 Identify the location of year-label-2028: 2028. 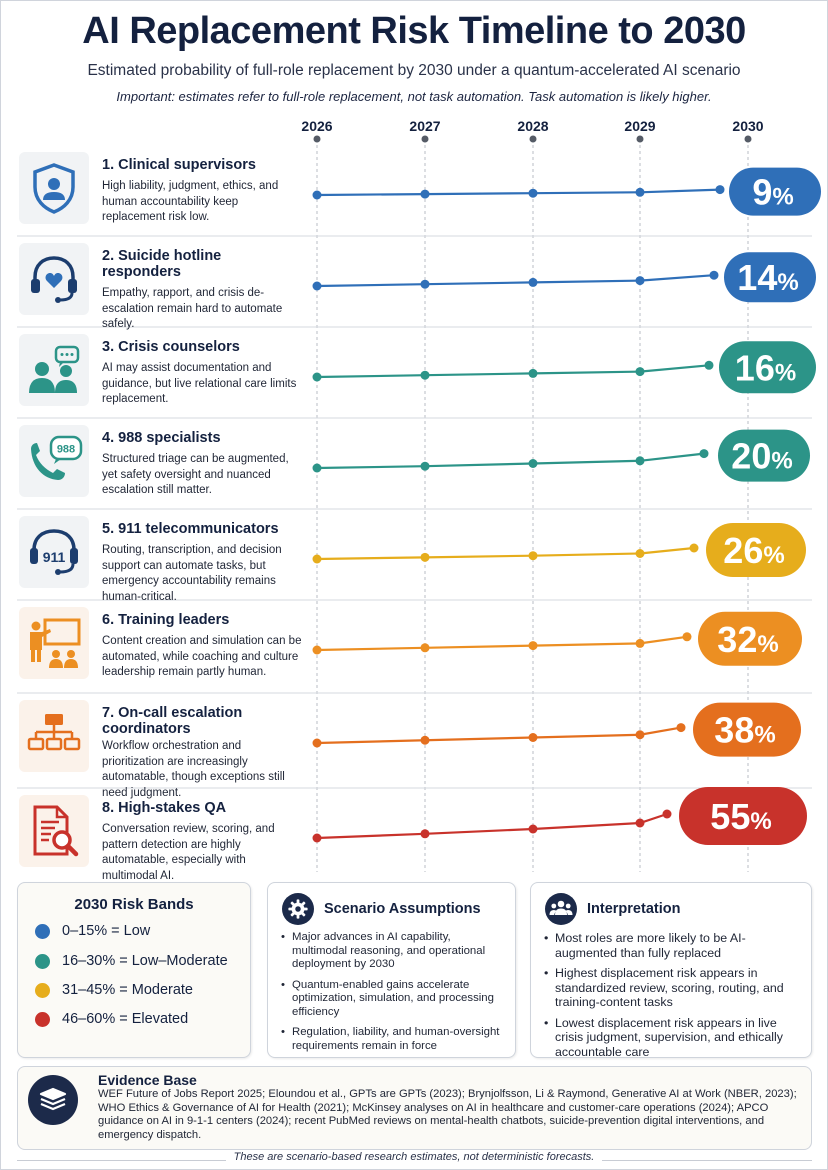
(532, 126).